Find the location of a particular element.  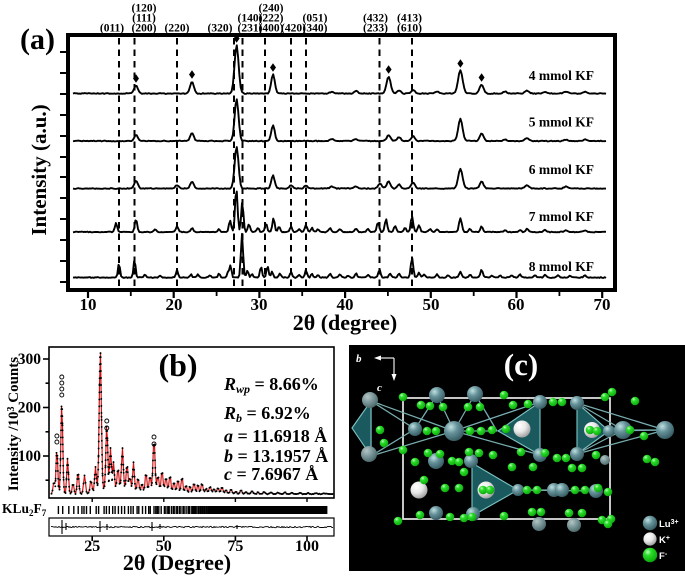

svg-text: c is located at coordinates (379, 388).